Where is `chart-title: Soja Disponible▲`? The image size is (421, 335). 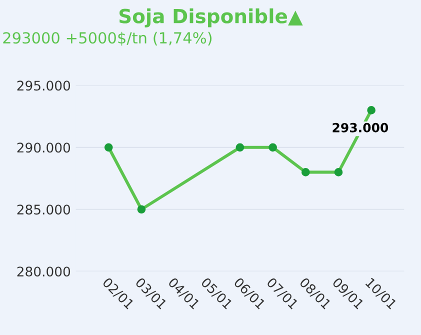
chart-title: Soja Disponible▲ is located at coordinates (211, 18).